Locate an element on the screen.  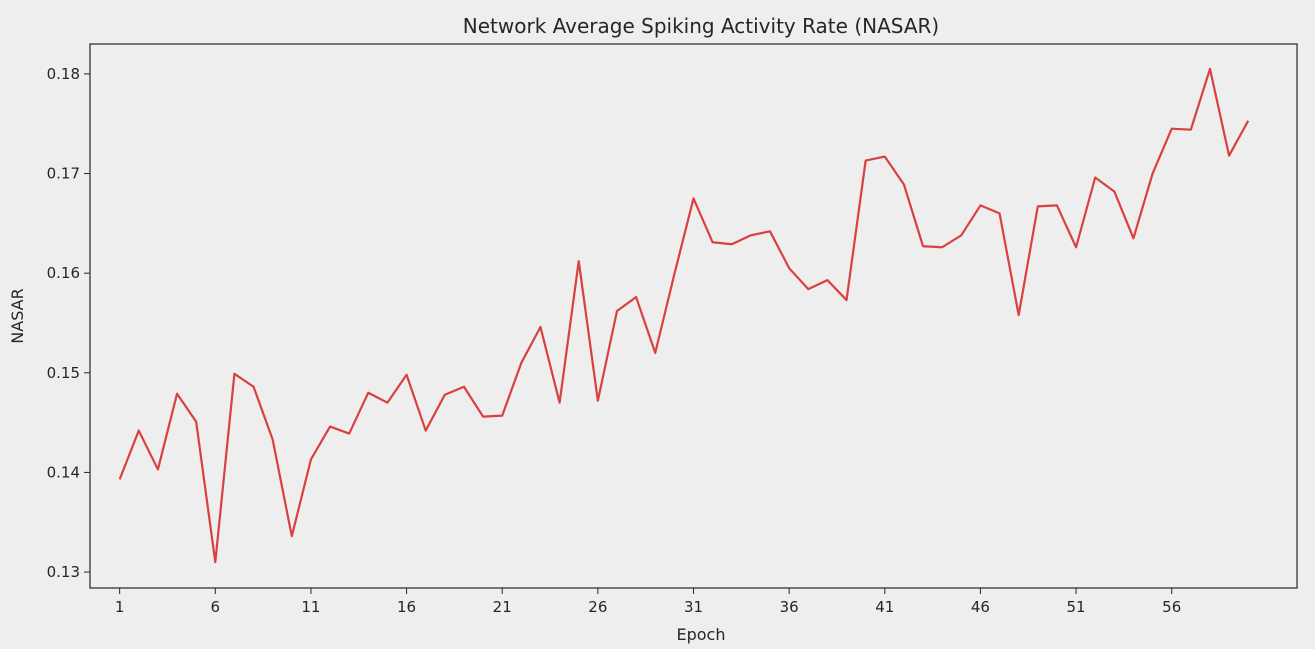
x-tick-label: 6 is located at coordinates (216, 607).